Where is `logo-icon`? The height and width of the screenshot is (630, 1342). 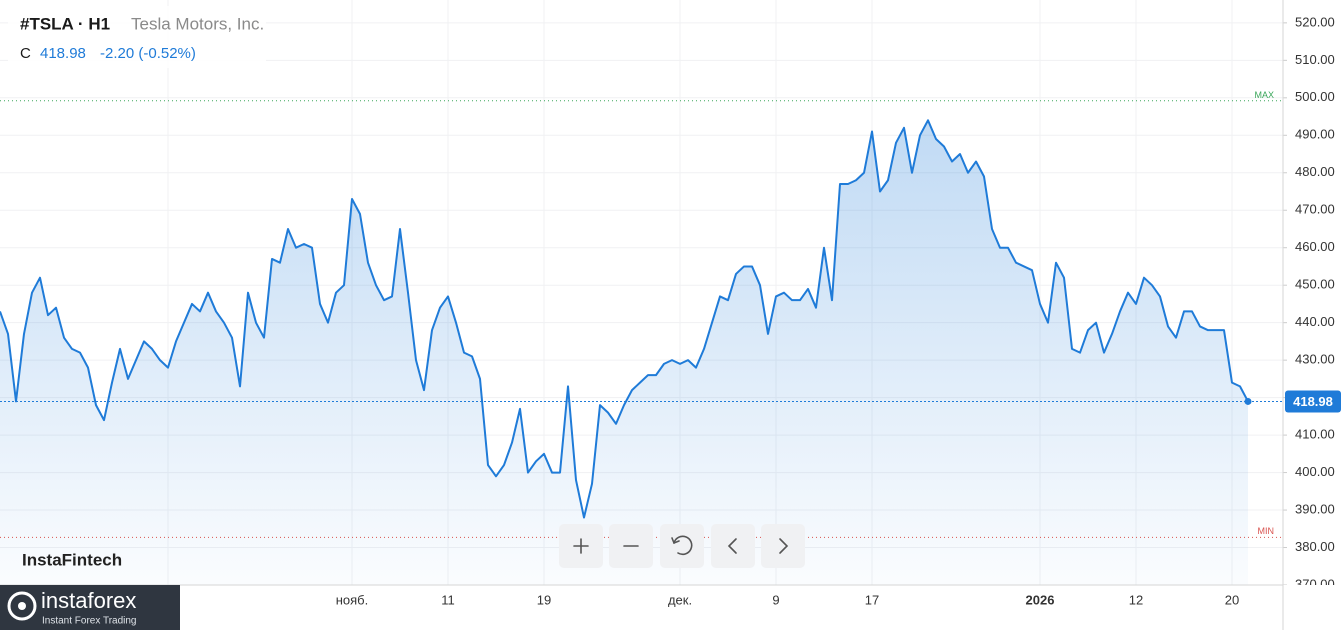
logo-icon is located at coordinates (22, 606).